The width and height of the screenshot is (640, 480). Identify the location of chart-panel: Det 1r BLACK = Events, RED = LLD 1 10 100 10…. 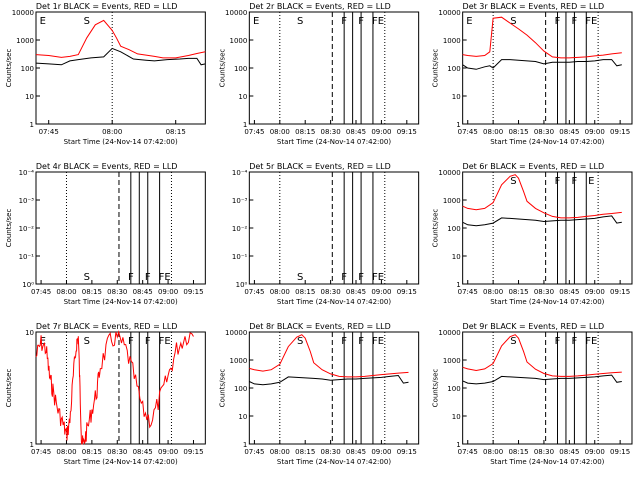
(105, 74).